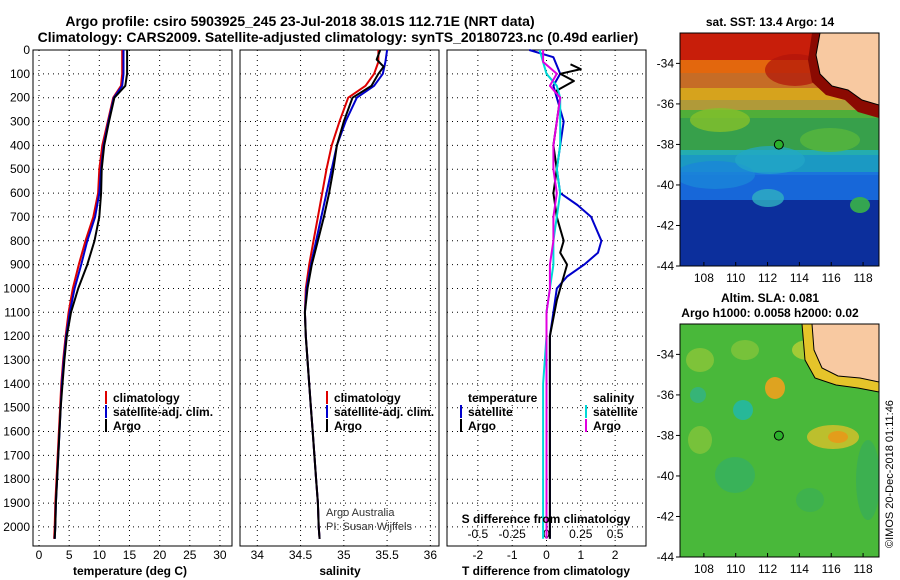 Image resolution: width=900 pixels, height=580 pixels. Describe the element at coordinates (20, 145) in the screenshot. I see `depth-tick-label: 400` at that location.